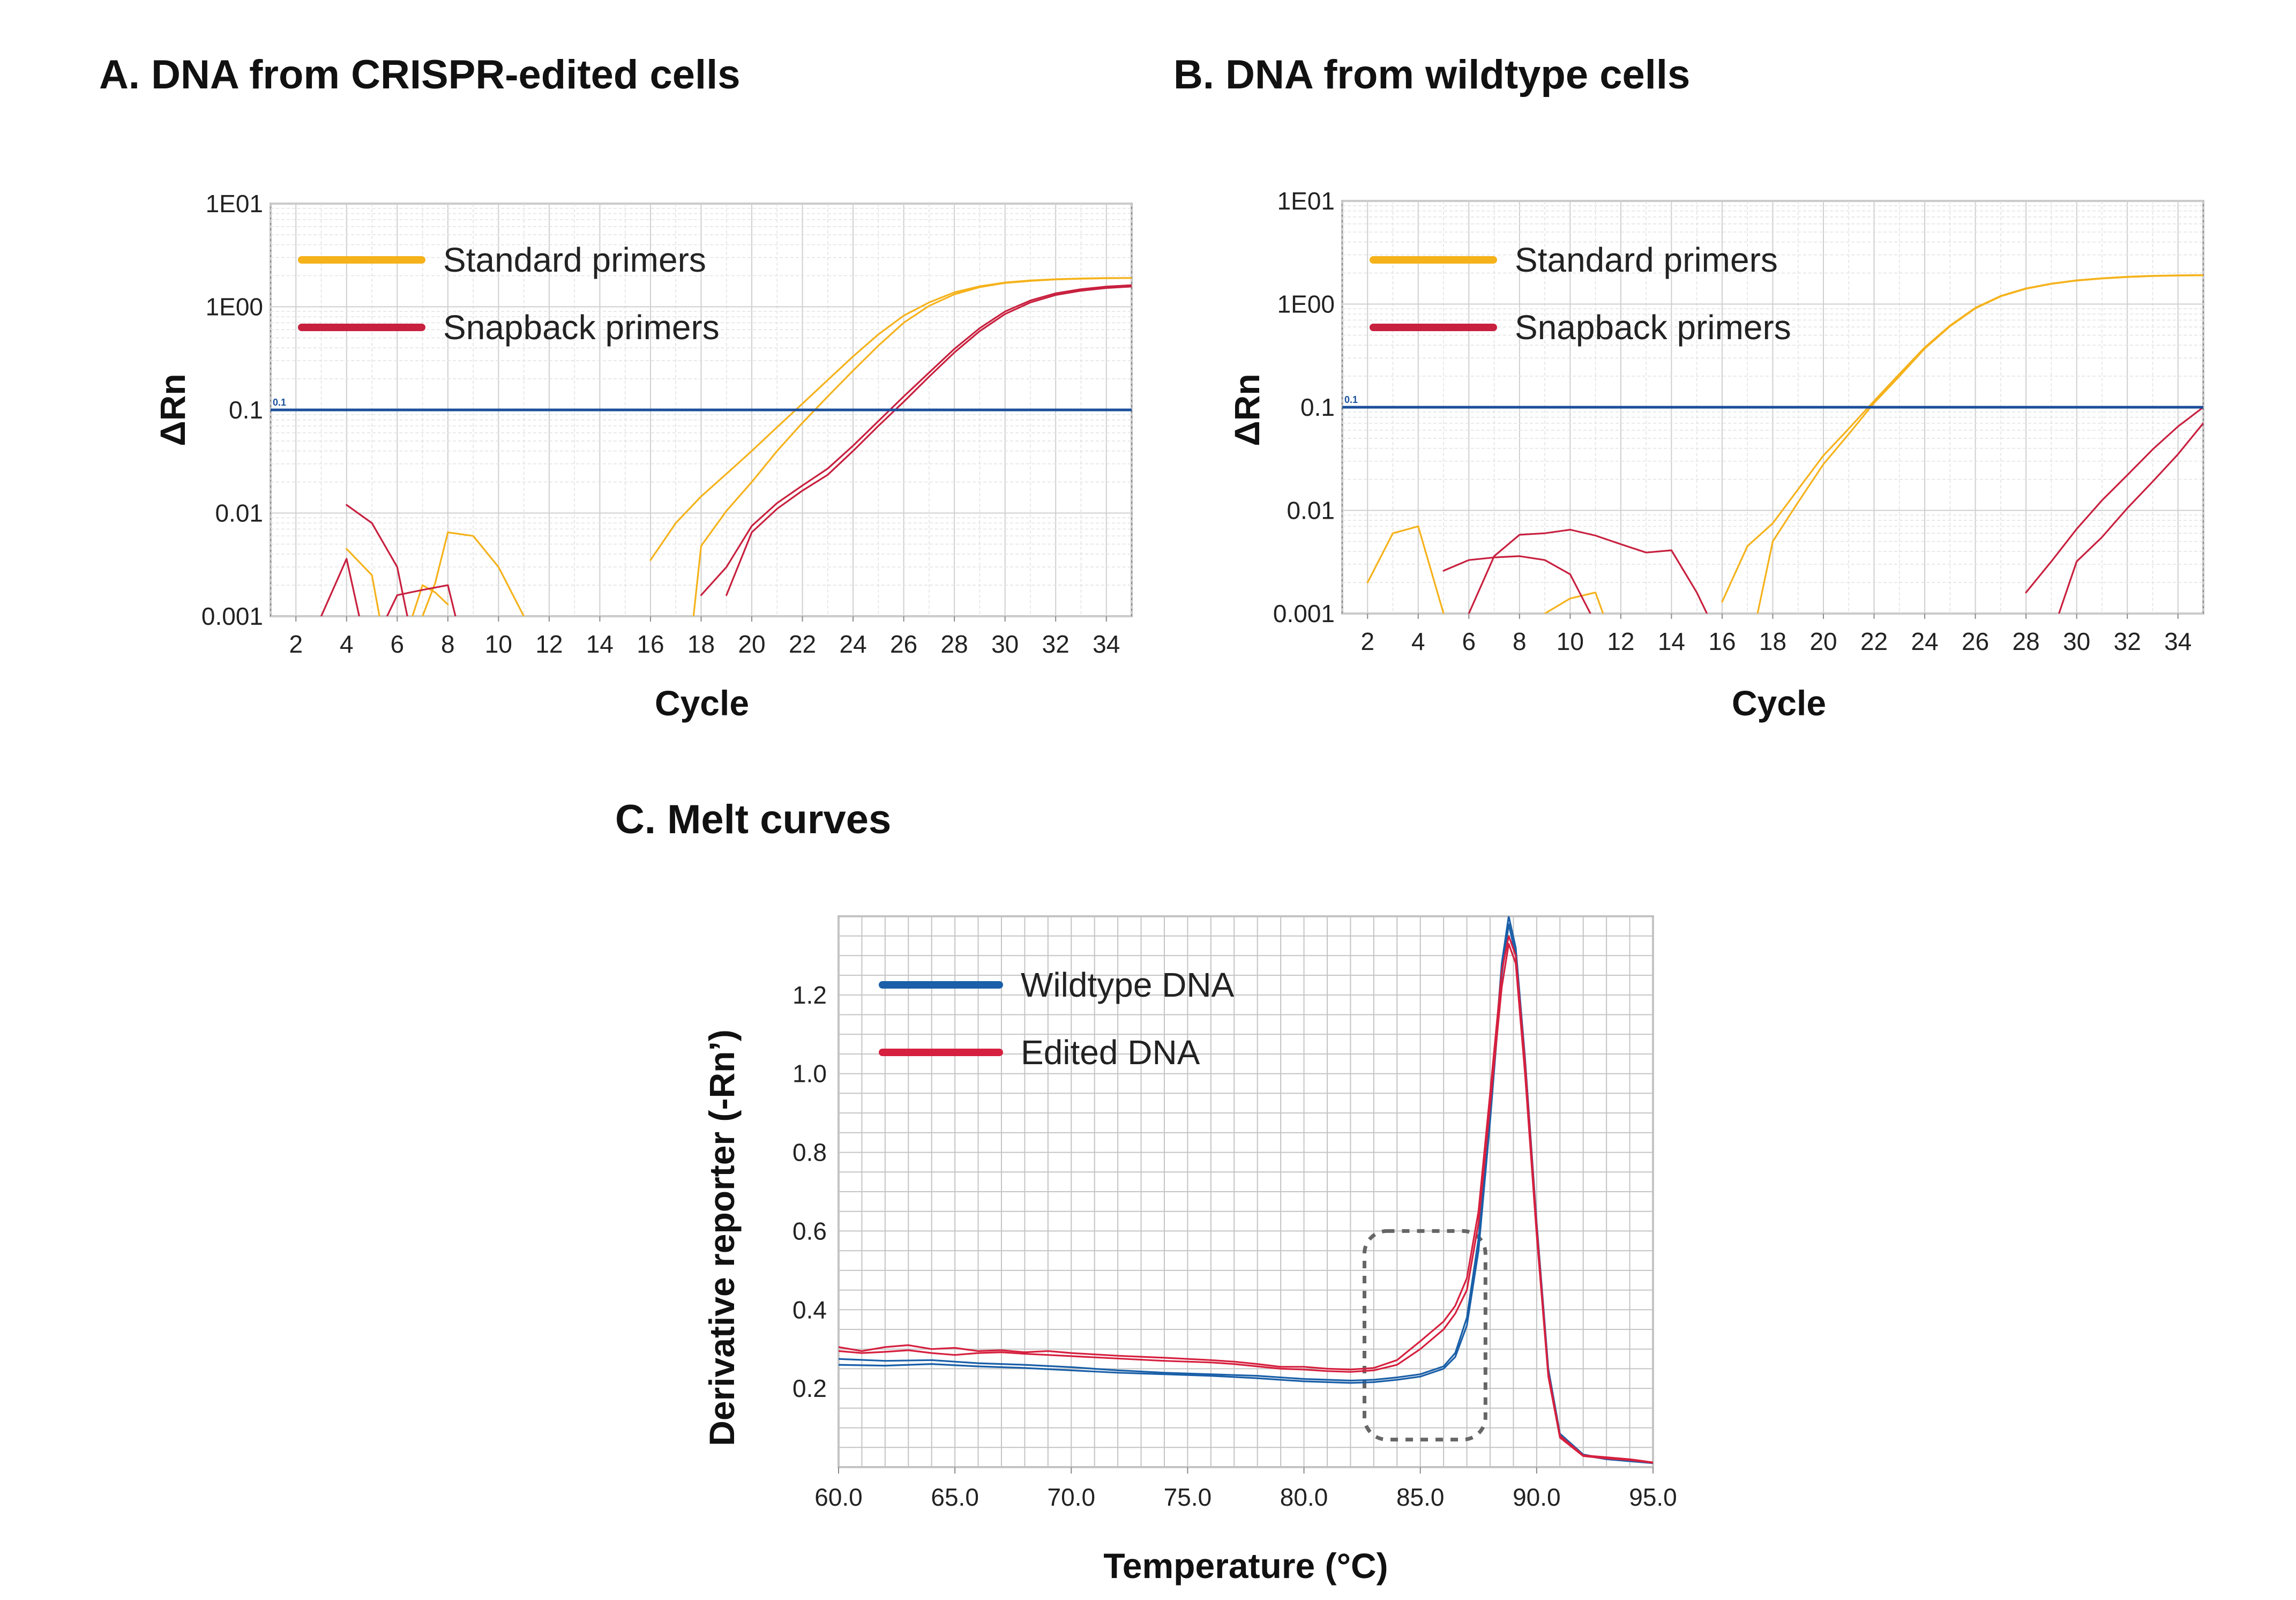  I want to click on panel-a-ylabel: ΔRn, so click(173, 410).